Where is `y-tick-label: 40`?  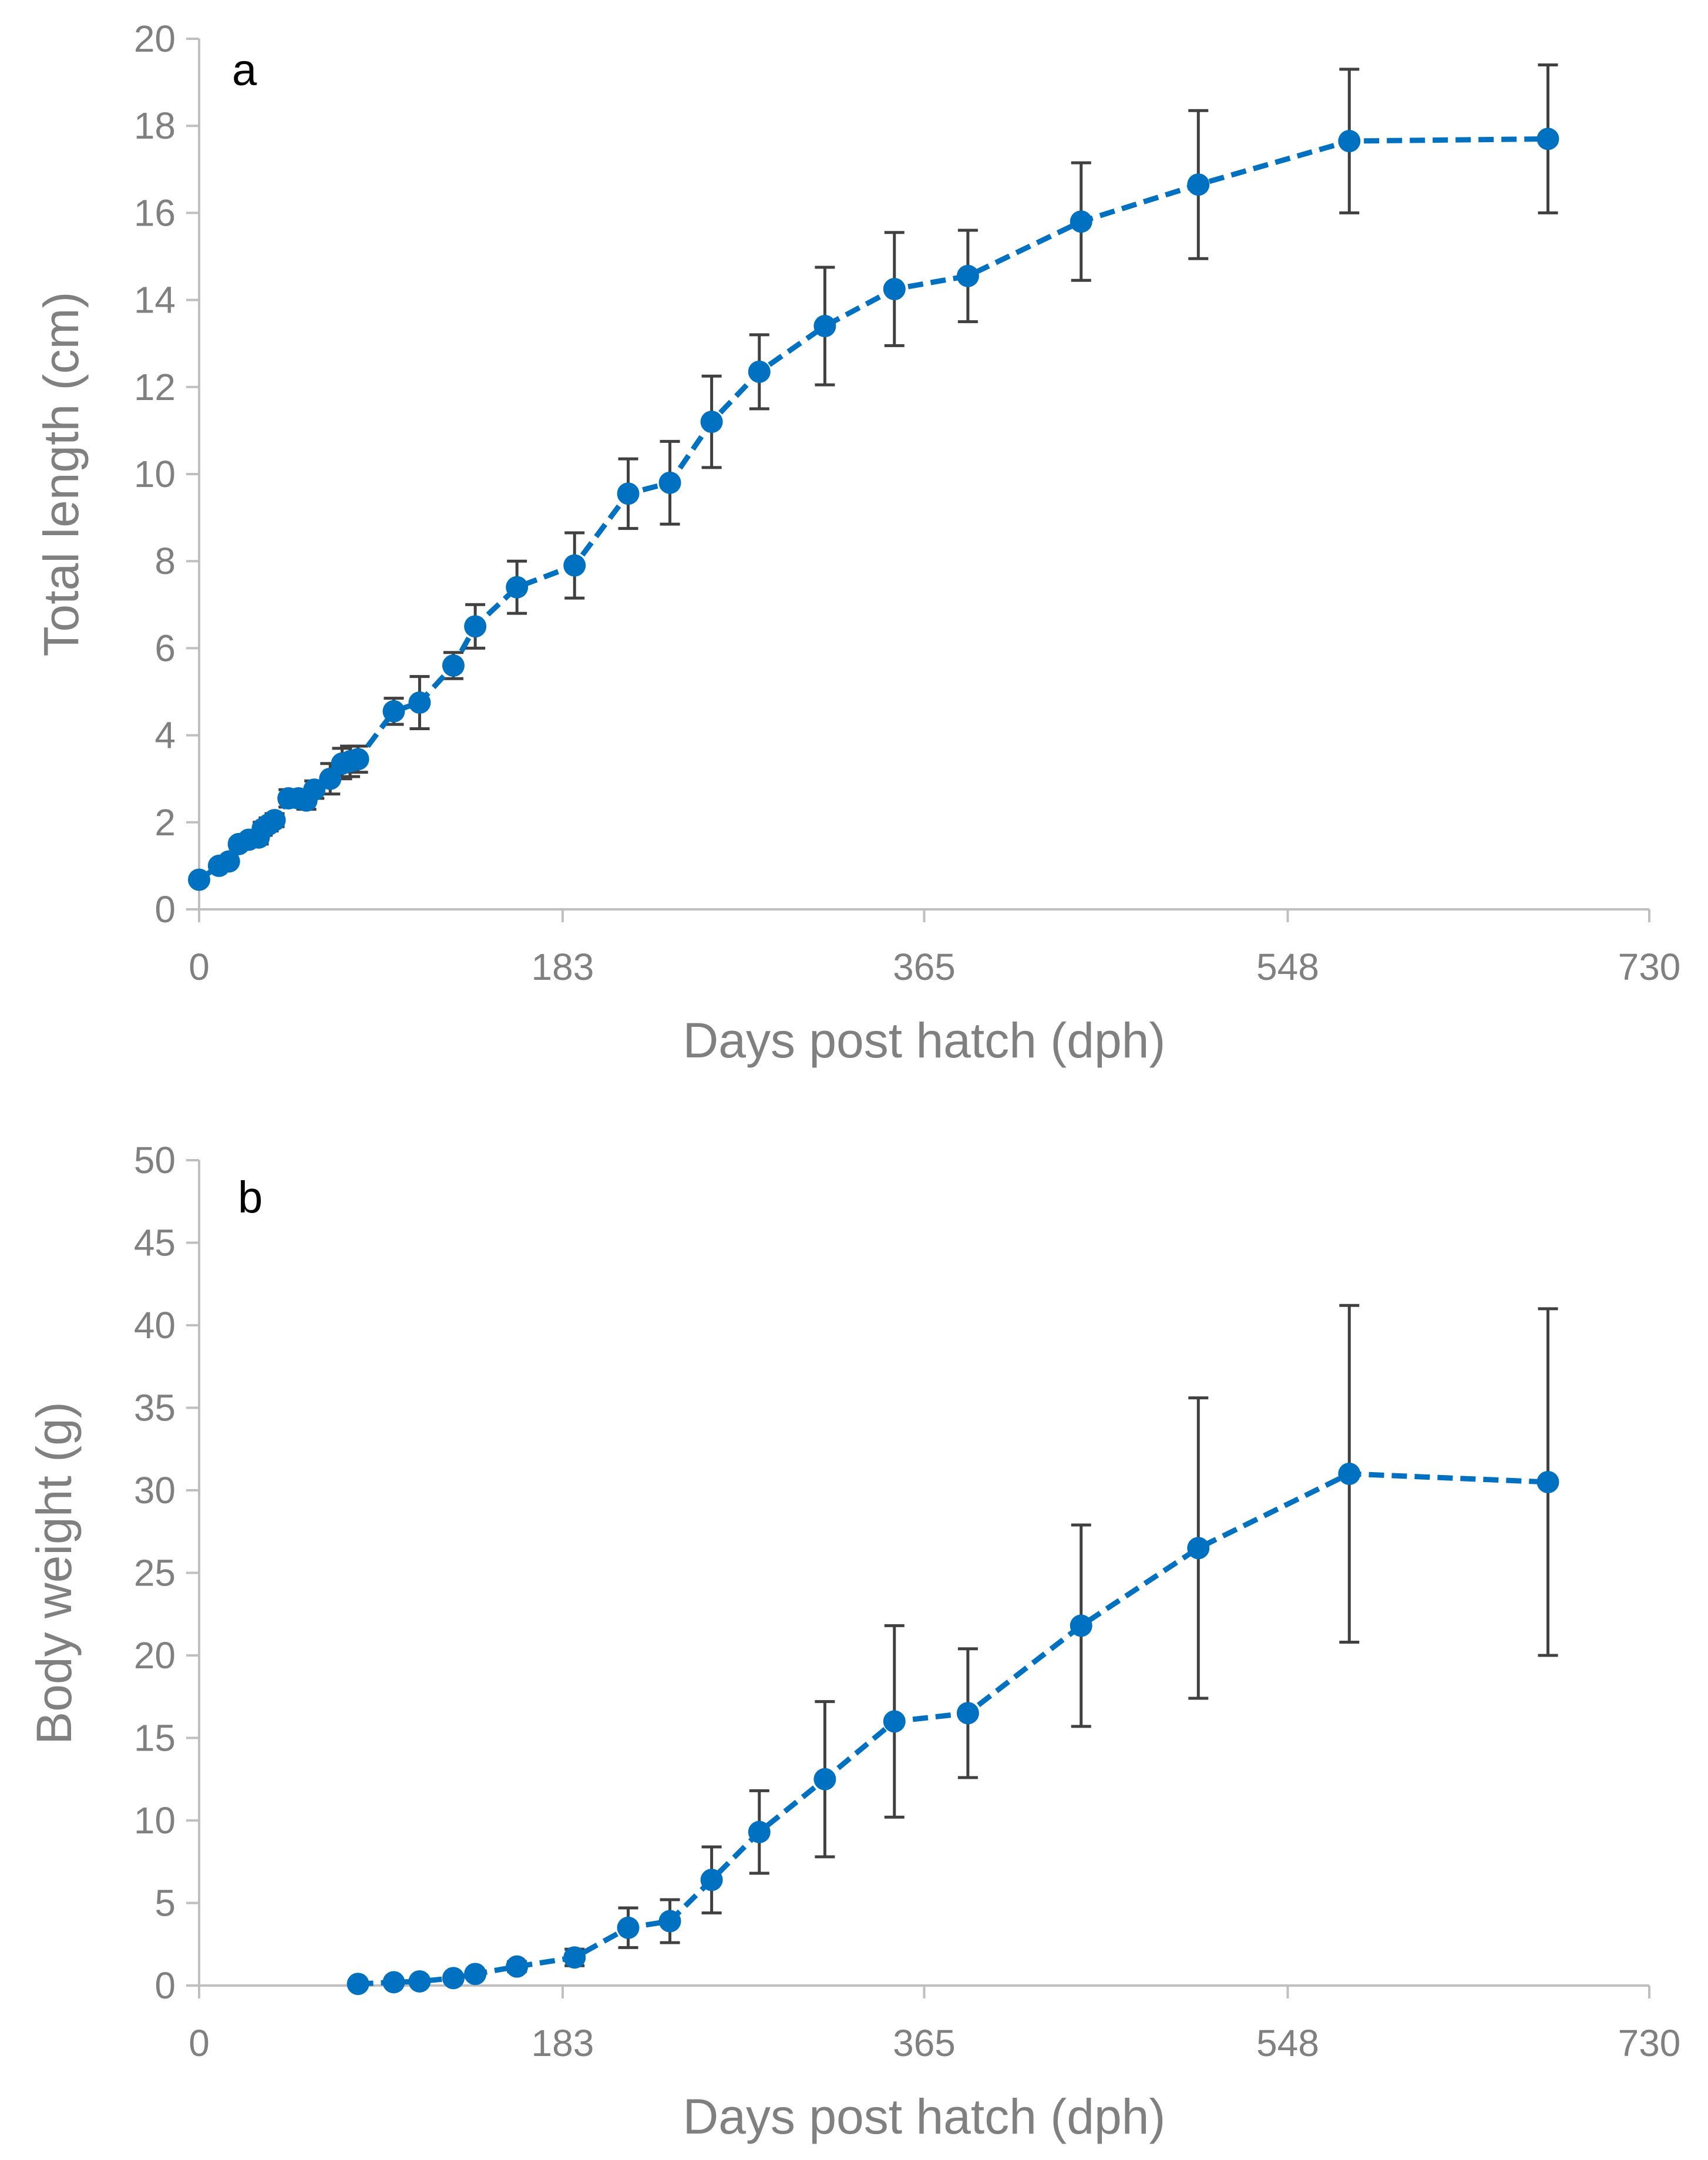 y-tick-label: 40 is located at coordinates (155, 1325).